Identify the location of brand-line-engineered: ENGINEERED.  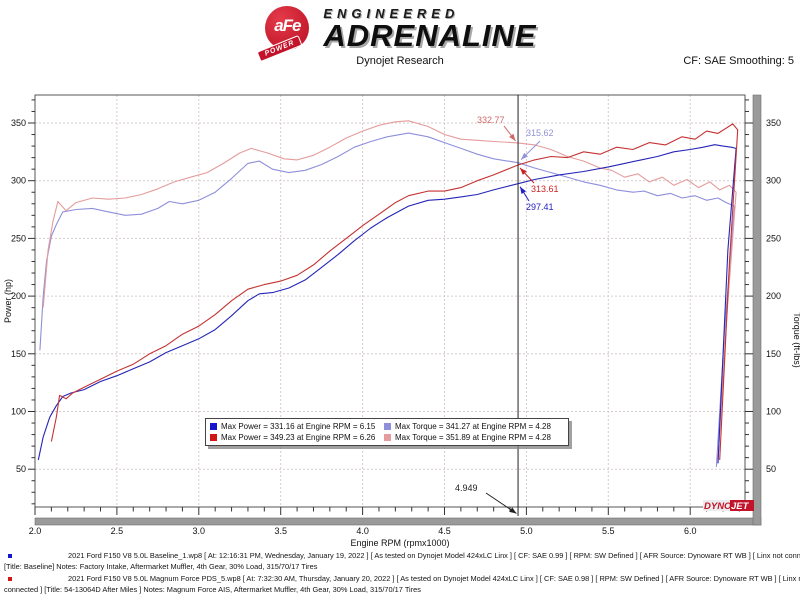
(391, 13).